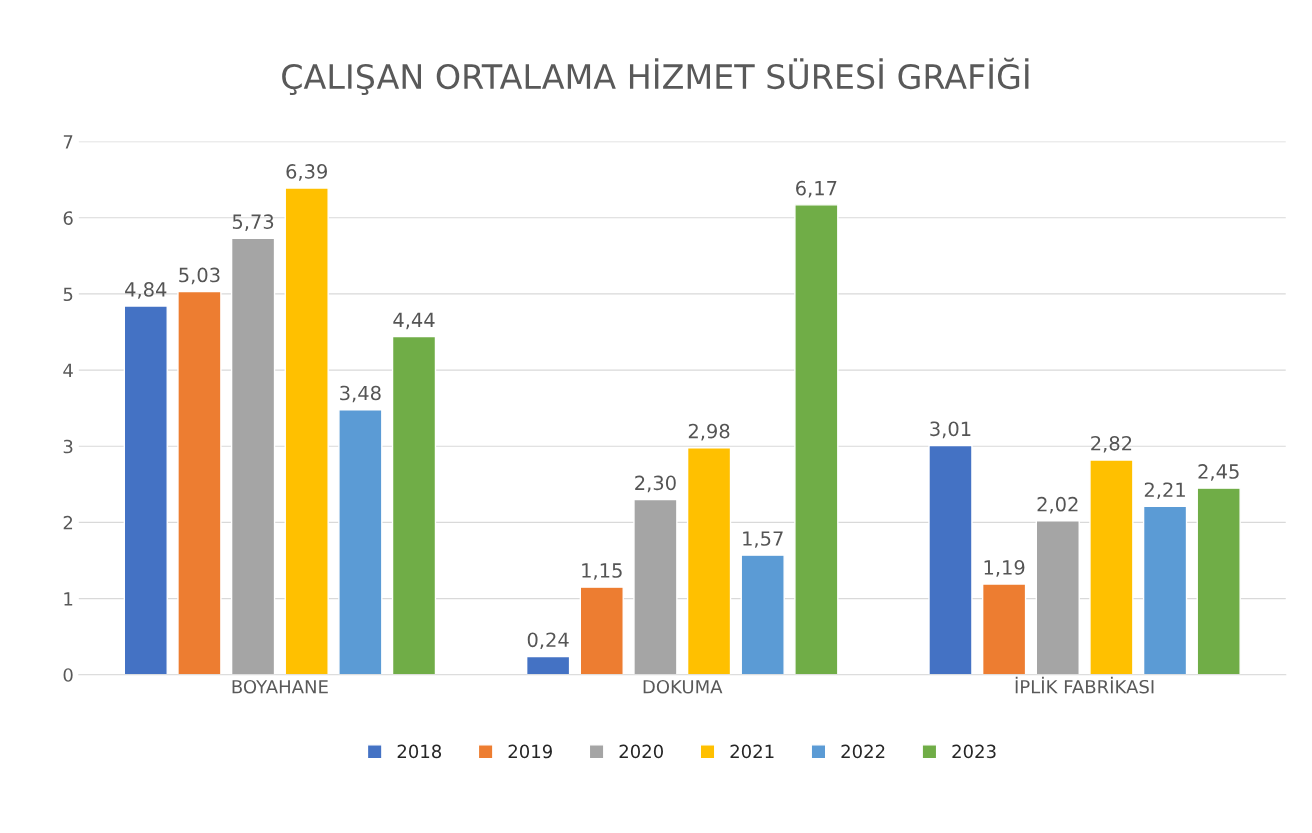 The width and height of the screenshot is (1312, 833). Describe the element at coordinates (280, 686) in the screenshot. I see `x-tick-label: BOYAHANE` at that location.